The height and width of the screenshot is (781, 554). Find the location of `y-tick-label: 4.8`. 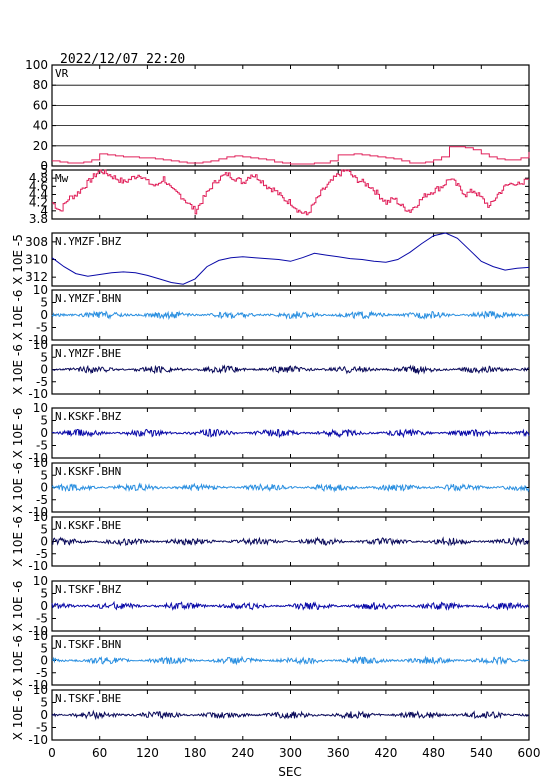

y-tick-label: 4.8 is located at coordinates (38, 178).